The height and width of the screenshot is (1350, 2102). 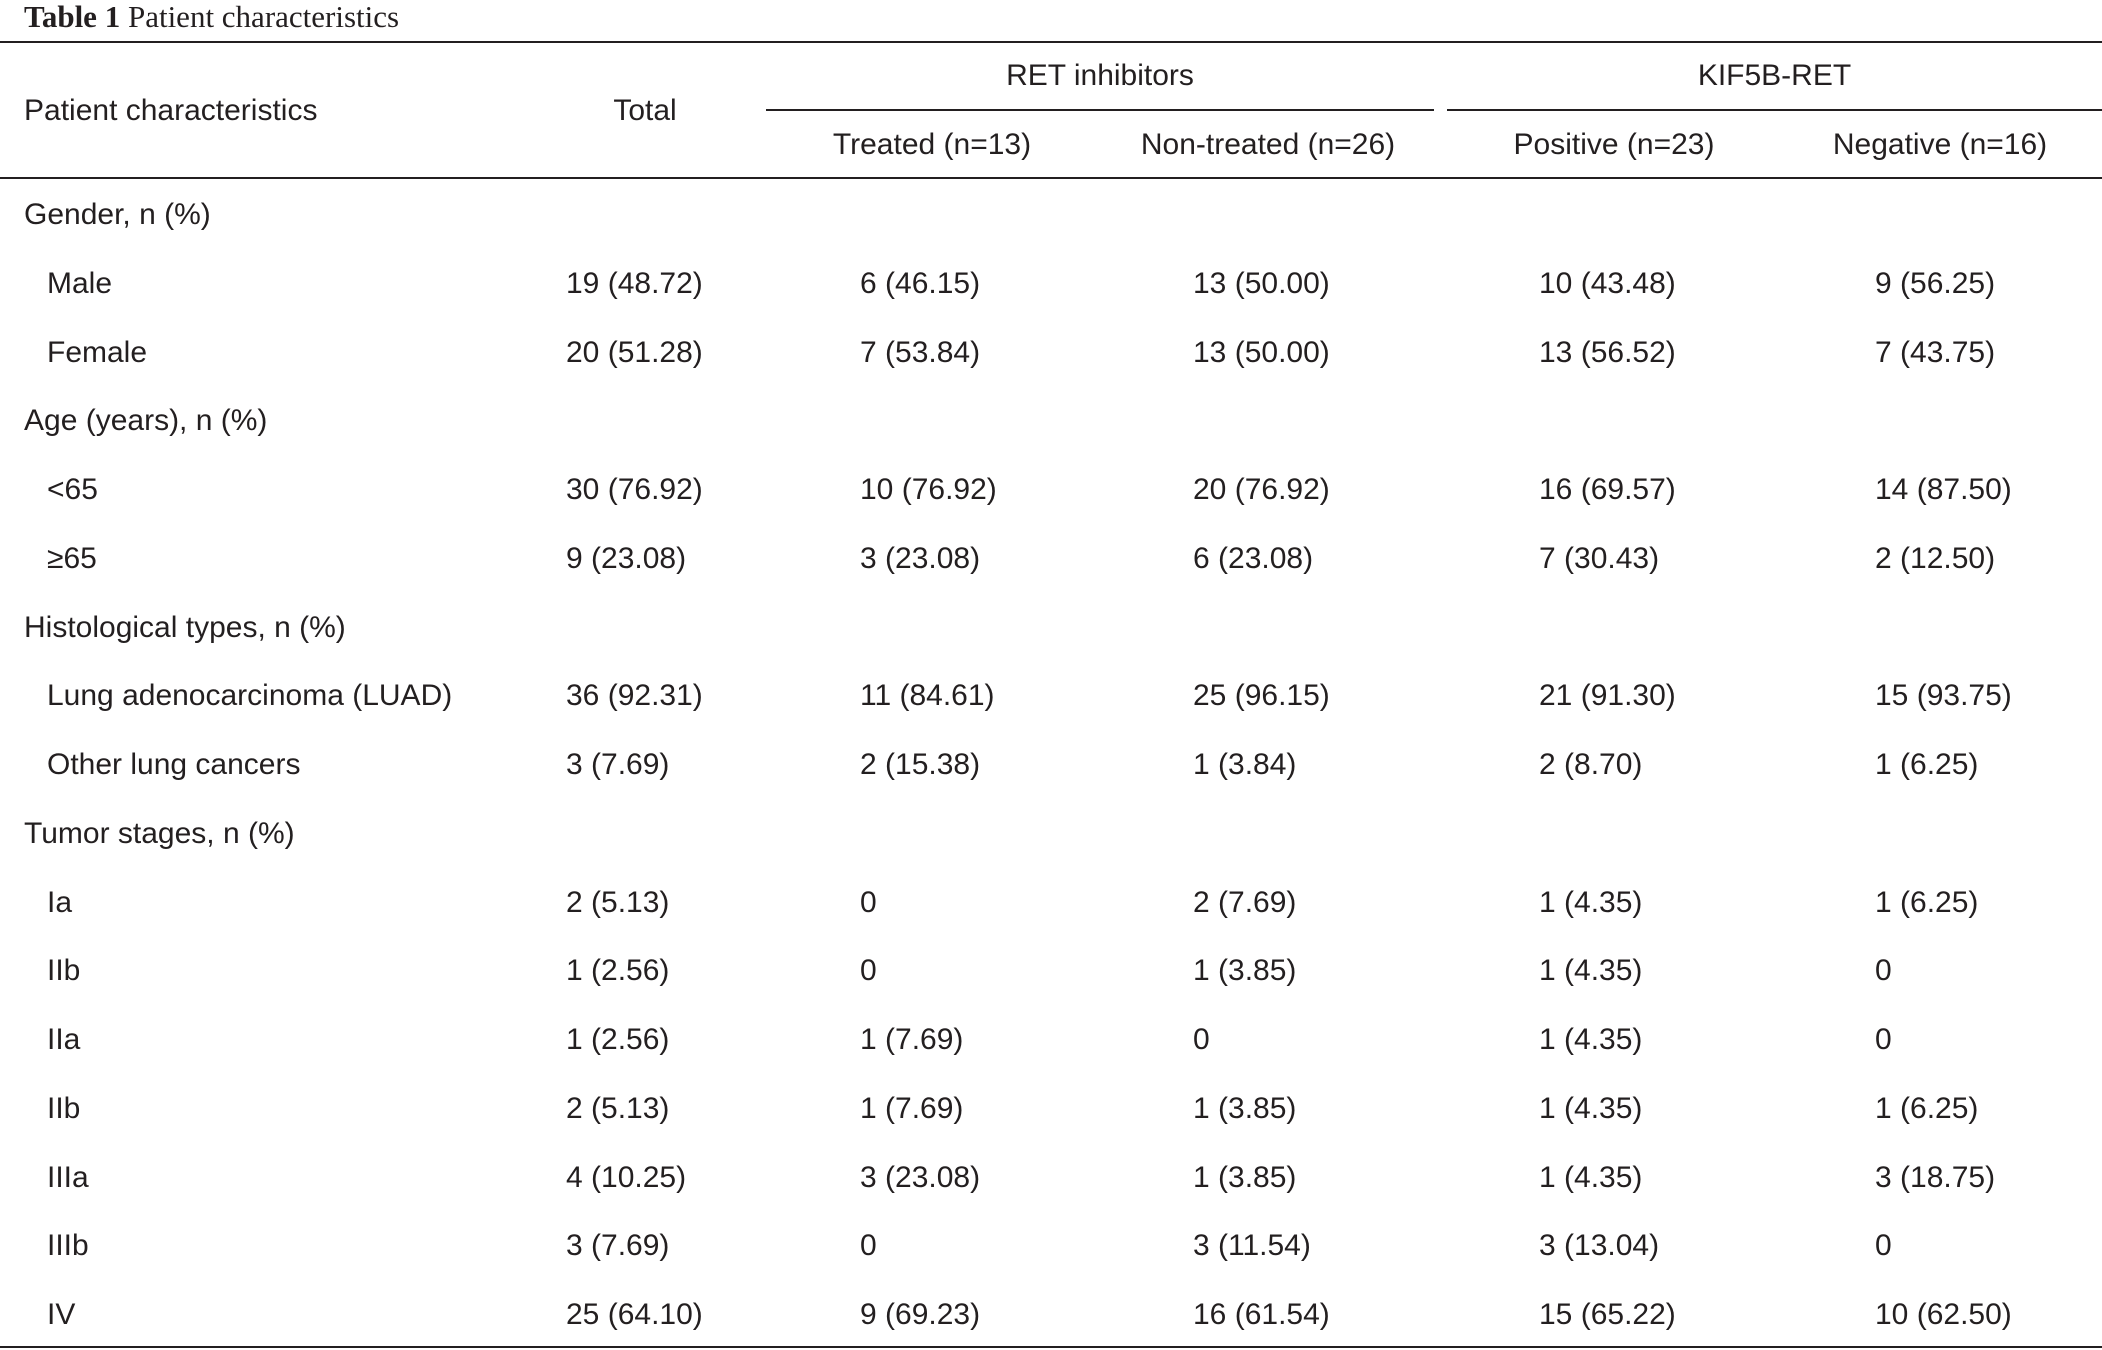 I want to click on cell-negative: 10 (62.50), so click(x=1943, y=1314).